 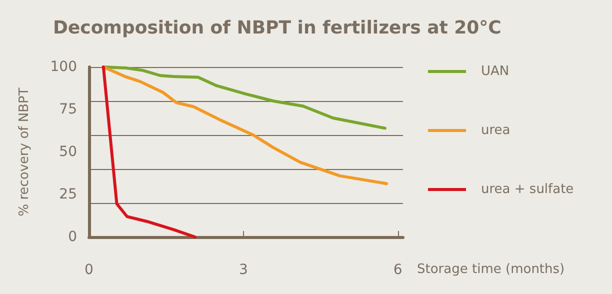 I want to click on chart-title: Decomposition of NBPT in fertilizers at 20°C, so click(x=277, y=28).